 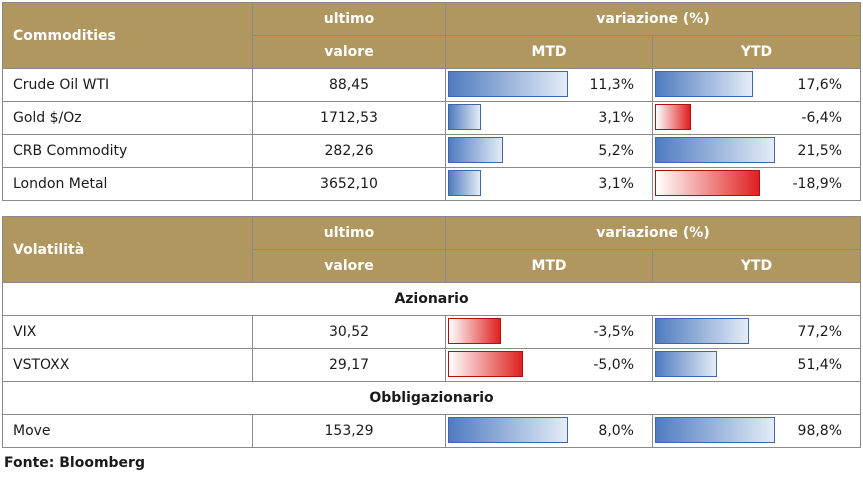 I want to click on commodities-header-row-2: valore MTD YTD, so click(x=432, y=52).